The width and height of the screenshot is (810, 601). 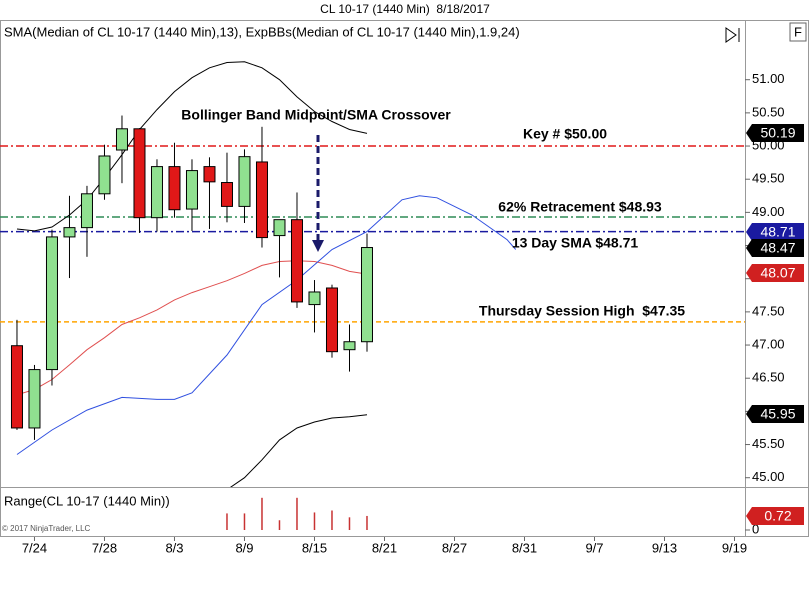 What do you see at coordinates (582, 311) in the screenshot?
I see `level-label: Thursday Session High $47.35` at bounding box center [582, 311].